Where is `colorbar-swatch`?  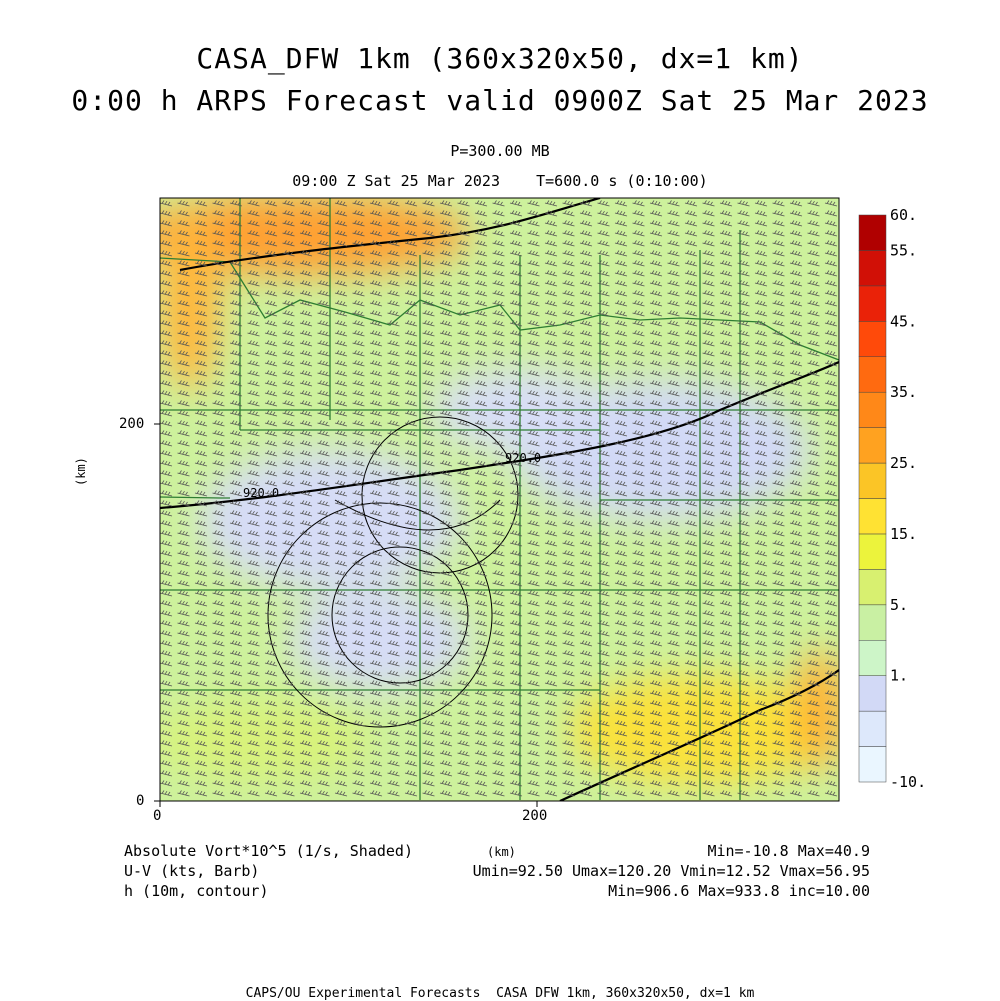
colorbar-swatch is located at coordinates (872, 764).